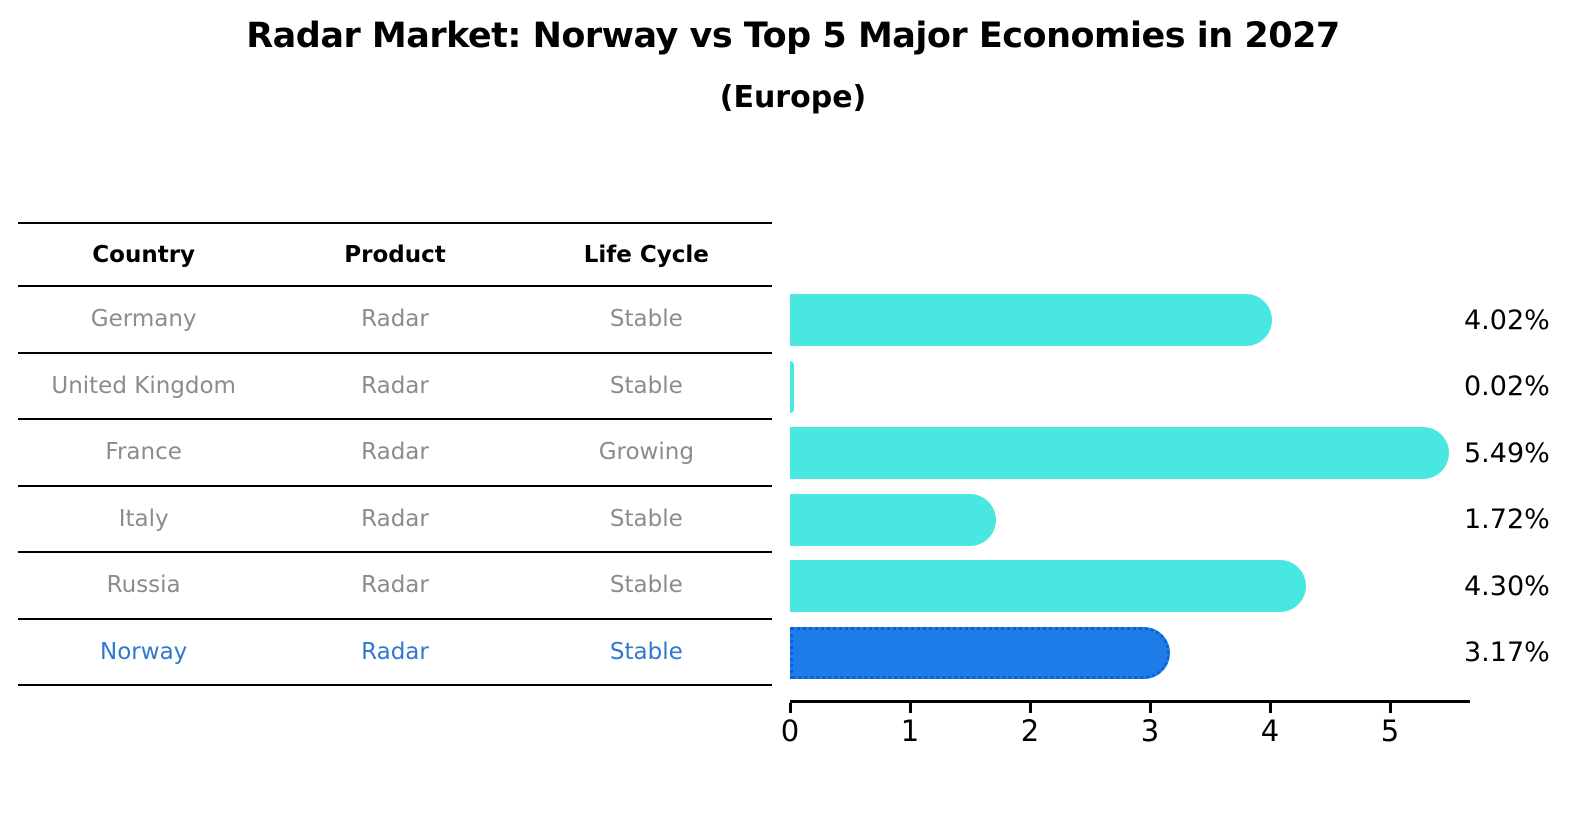 This screenshot has height=823, width=1586. I want to click on x-tick-label: 0, so click(790, 731).